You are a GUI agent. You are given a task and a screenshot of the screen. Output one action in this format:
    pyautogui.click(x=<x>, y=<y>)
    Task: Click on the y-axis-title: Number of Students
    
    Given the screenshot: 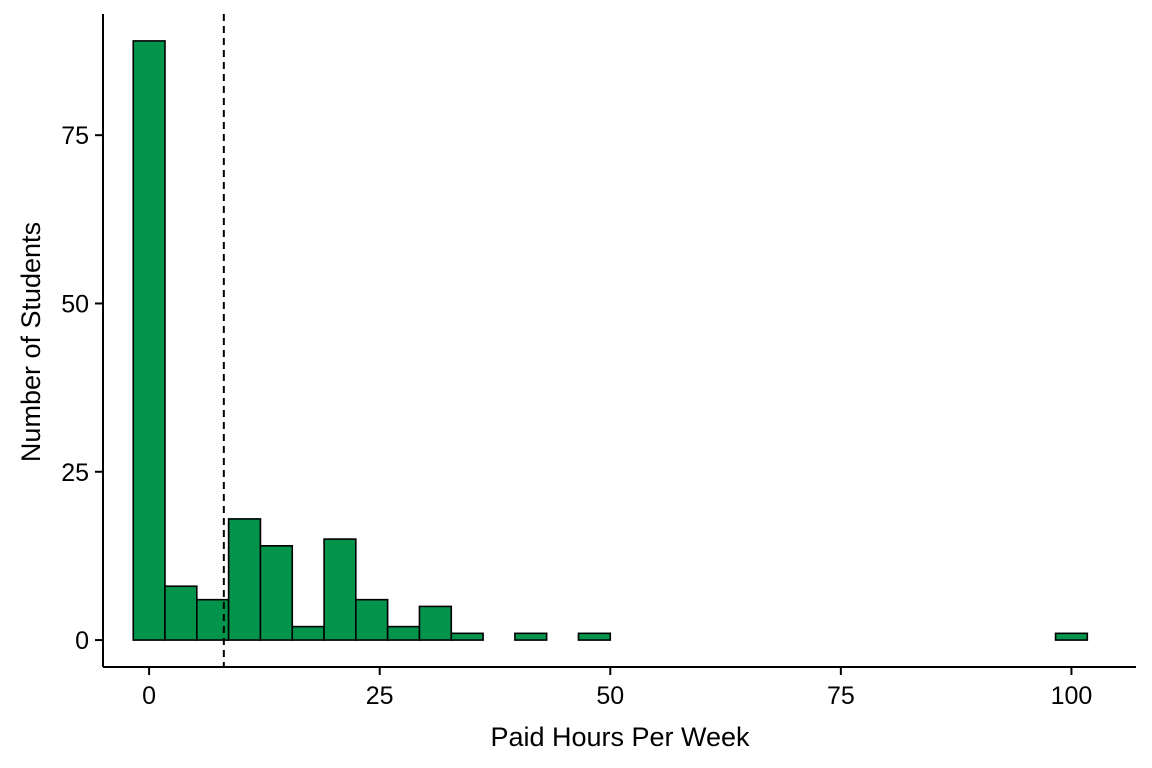 What is the action you would take?
    pyautogui.click(x=31, y=342)
    